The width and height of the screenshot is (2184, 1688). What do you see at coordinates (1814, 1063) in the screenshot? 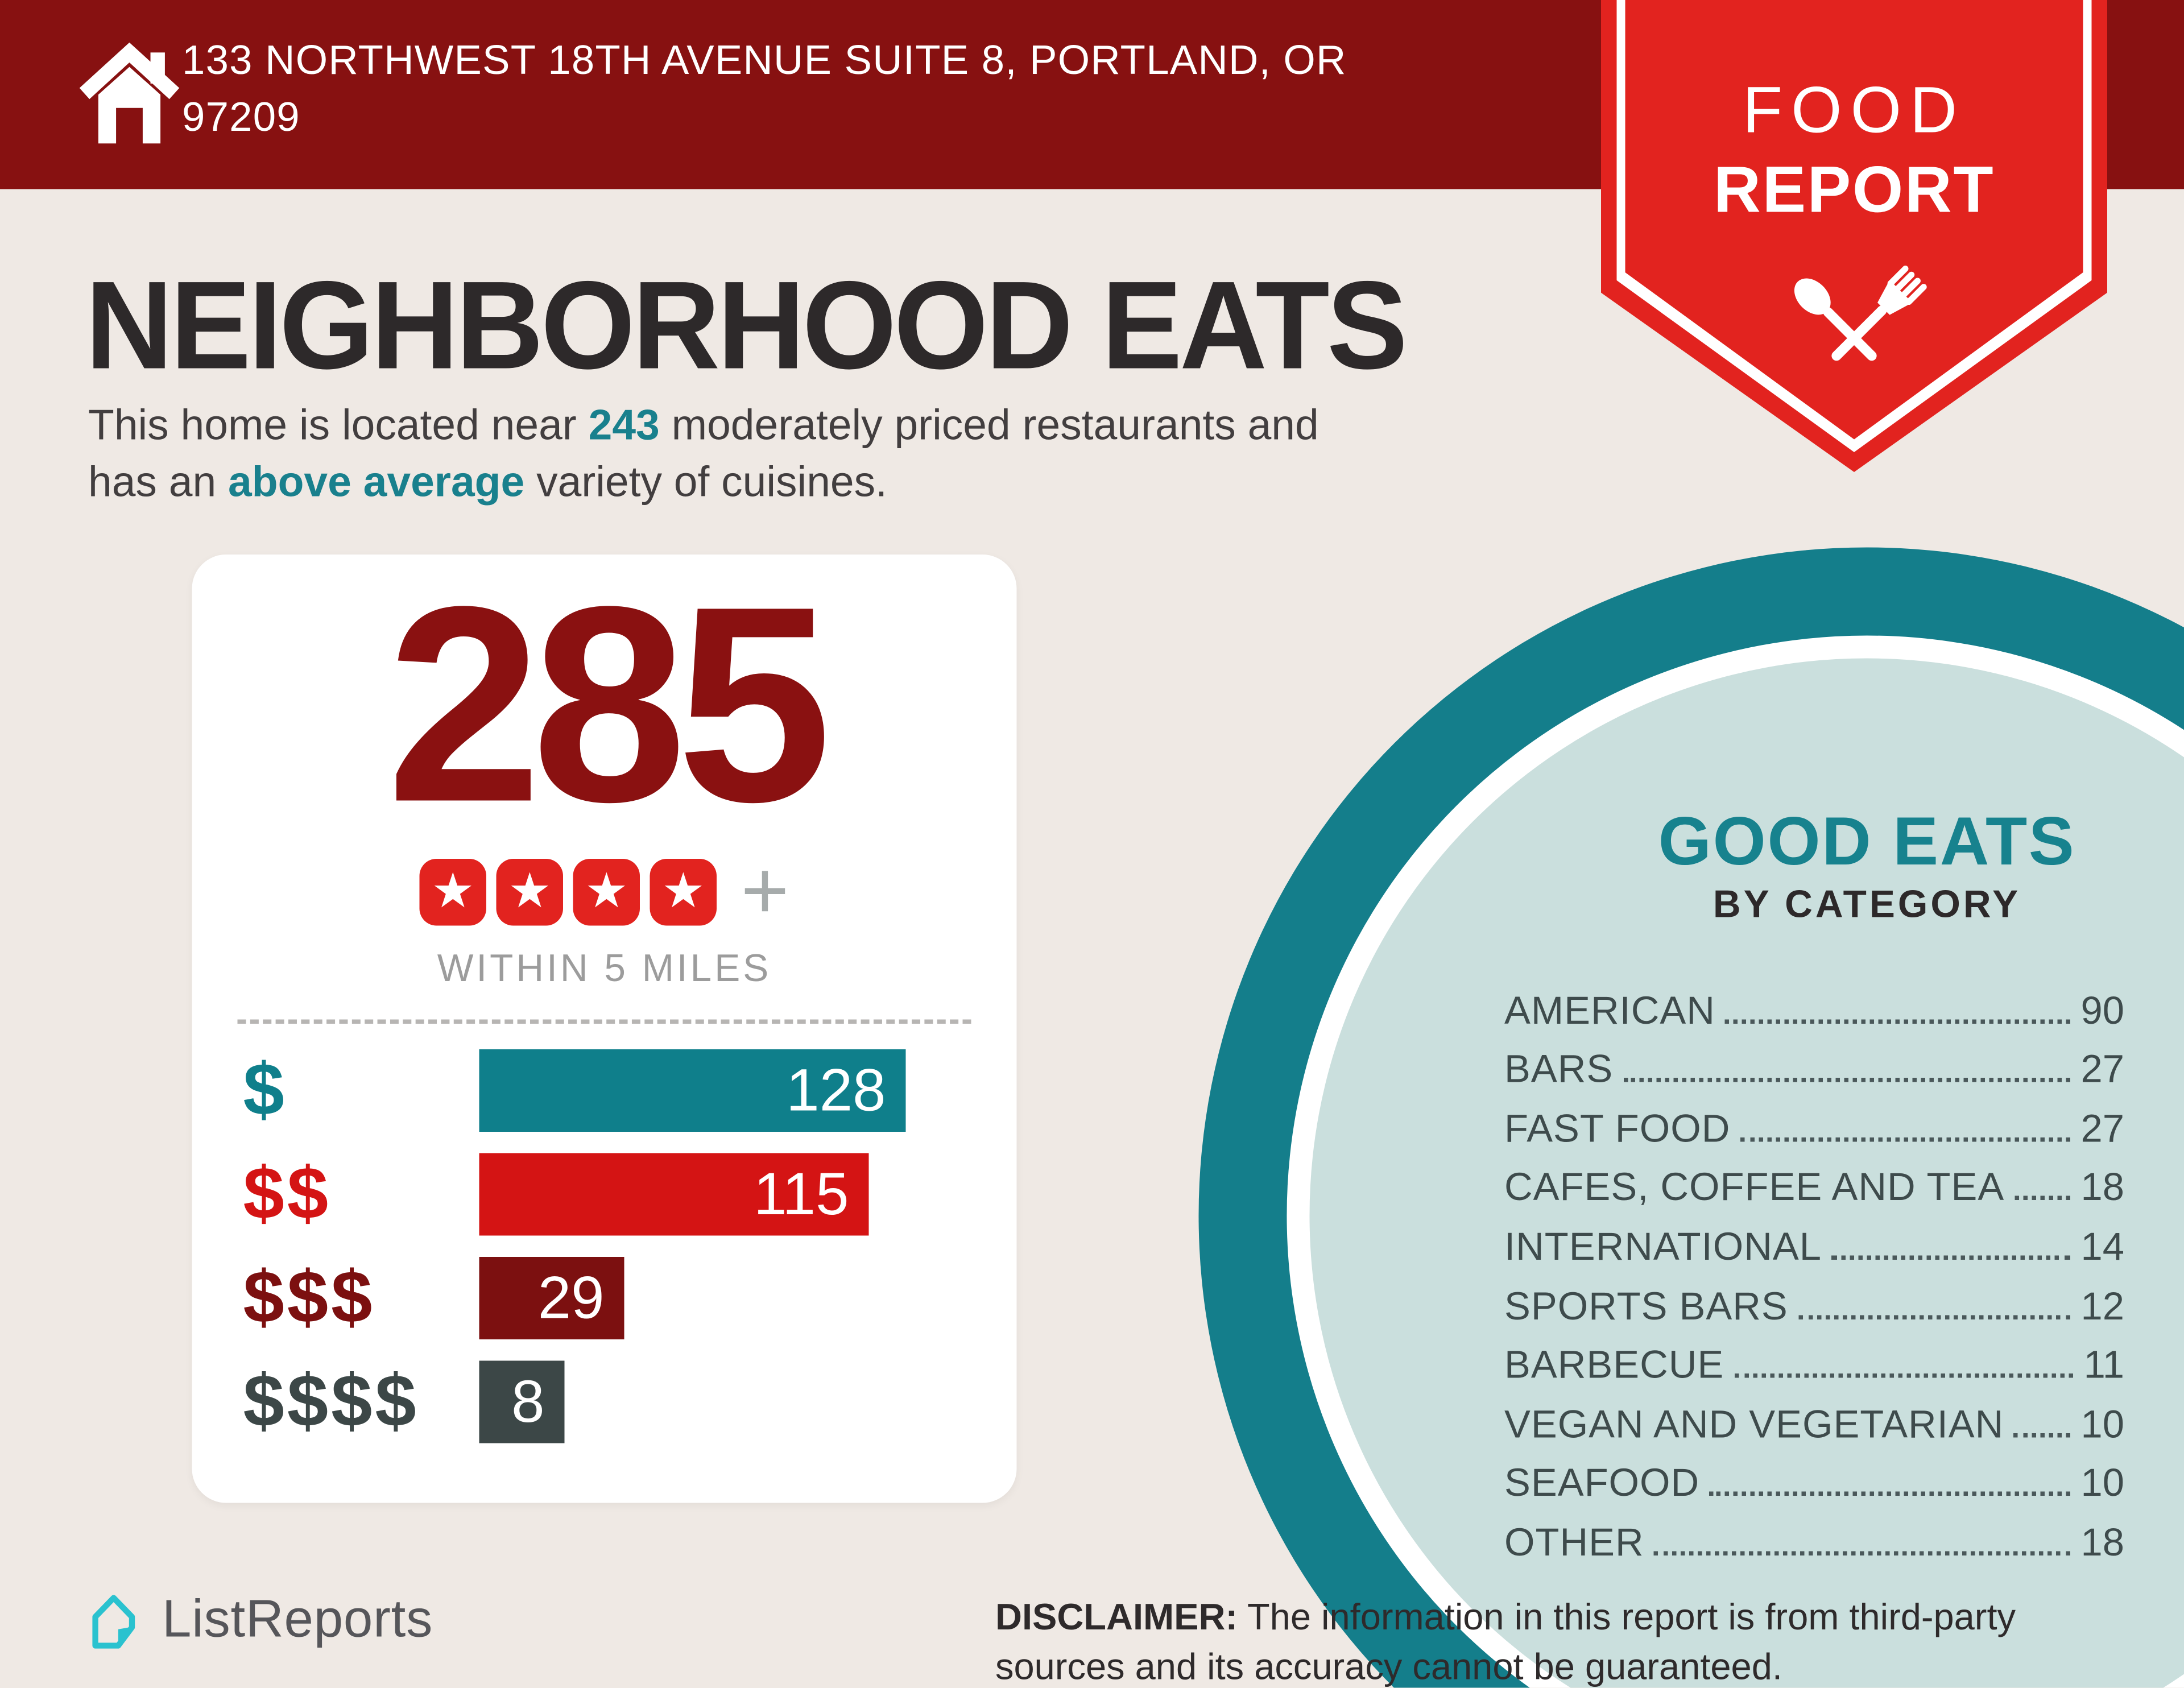
I see `category-row: BARS 27` at bounding box center [1814, 1063].